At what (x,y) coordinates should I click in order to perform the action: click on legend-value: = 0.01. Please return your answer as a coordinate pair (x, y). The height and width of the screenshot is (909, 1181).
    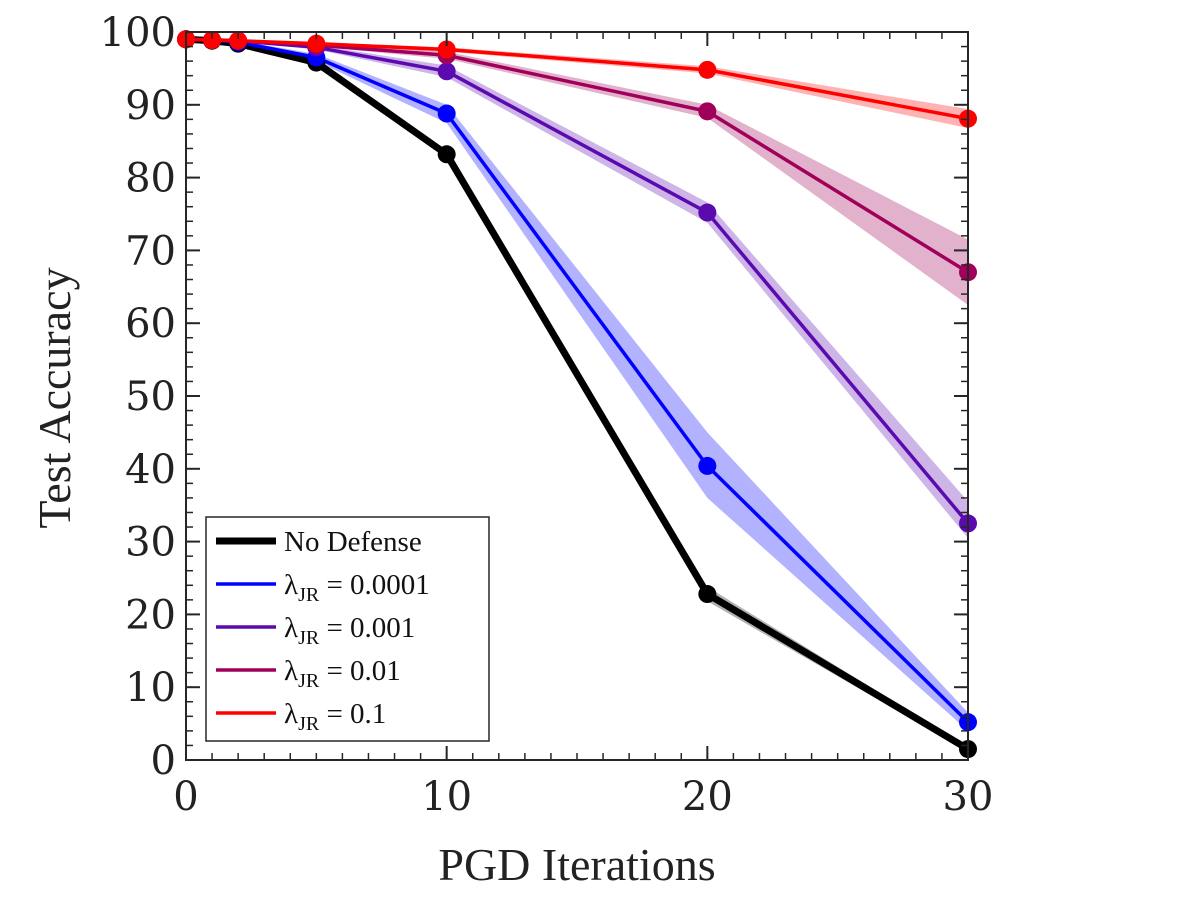
    Looking at the image, I should click on (360, 671).